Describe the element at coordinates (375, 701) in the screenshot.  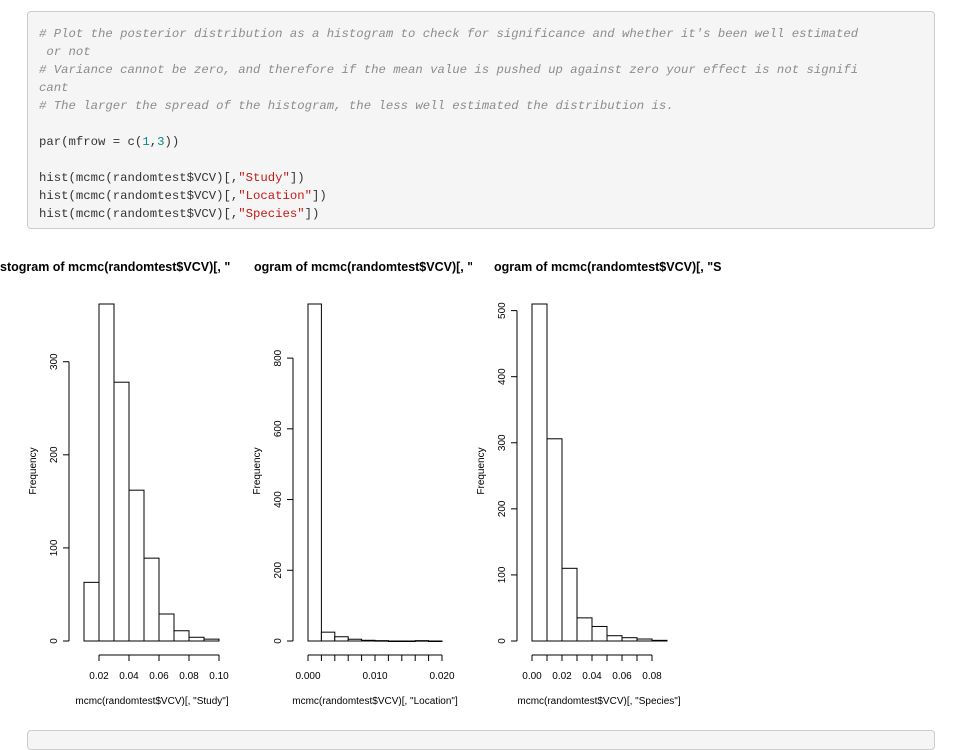
I see `x-axis-label: mcmc(randomtest$VCV)[, "Location"]` at that location.